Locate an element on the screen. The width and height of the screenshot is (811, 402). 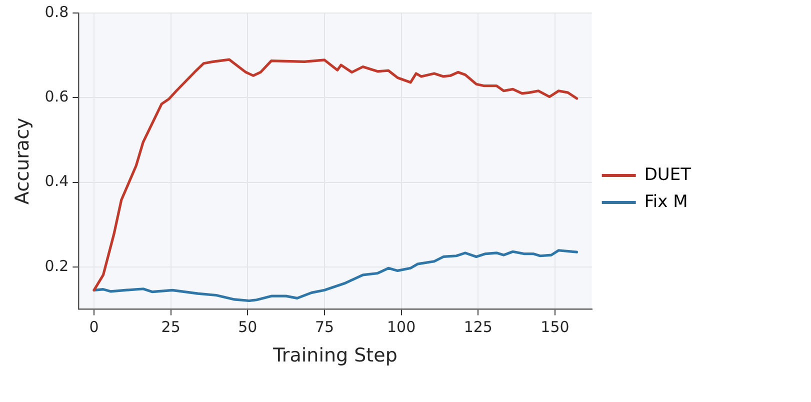
y-tick-label: 0.2 is located at coordinates (56, 265).